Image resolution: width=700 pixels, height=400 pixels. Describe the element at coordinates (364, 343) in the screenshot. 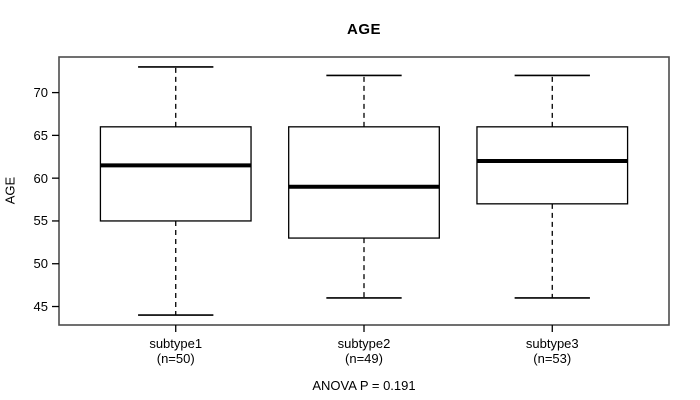

I see `group-name: subtype2` at that location.